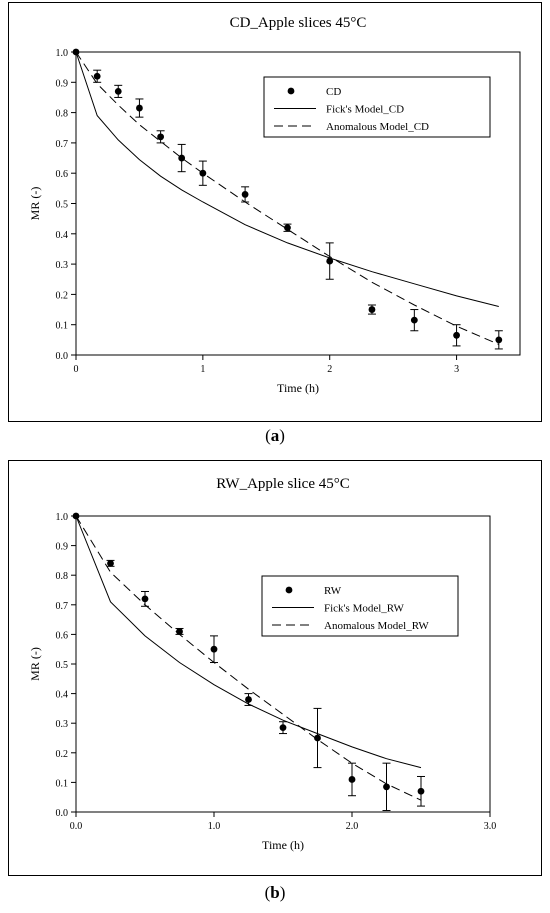  What do you see at coordinates (364, 609) in the screenshot?
I see `legend-label: Fick's Model_RW` at bounding box center [364, 609].